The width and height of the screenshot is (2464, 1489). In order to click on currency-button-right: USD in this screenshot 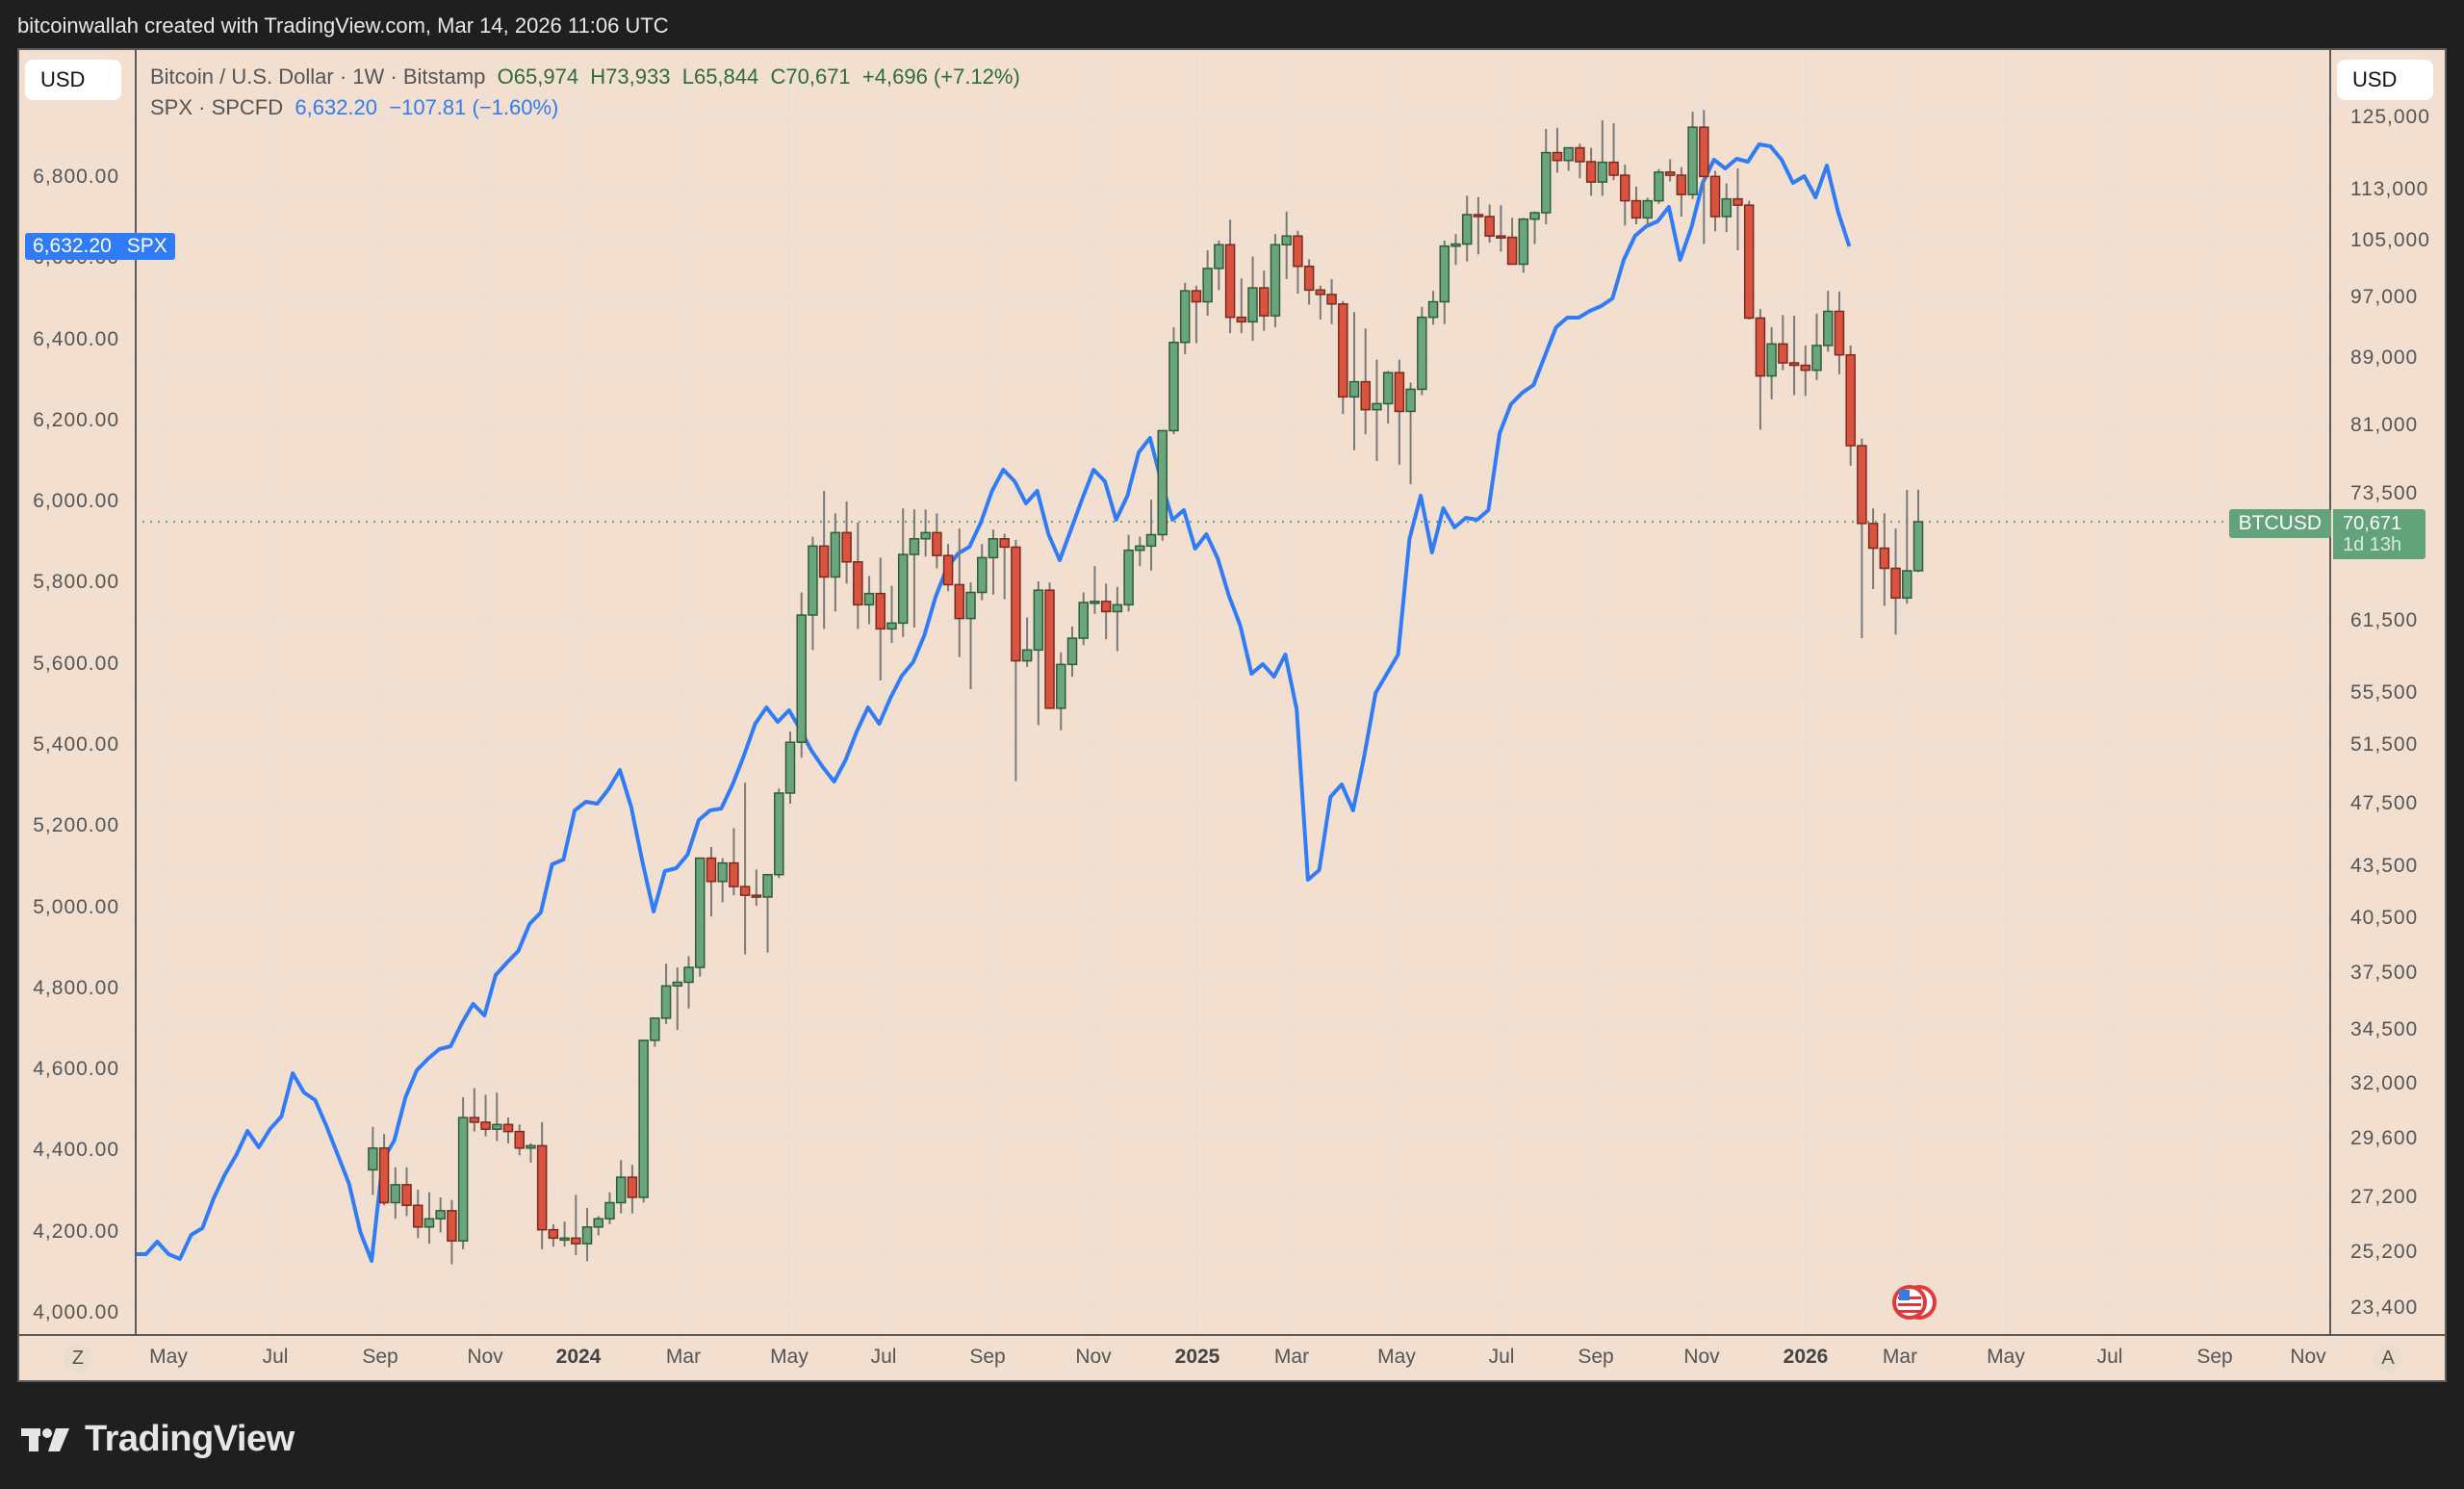, I will do `click(2385, 80)`.